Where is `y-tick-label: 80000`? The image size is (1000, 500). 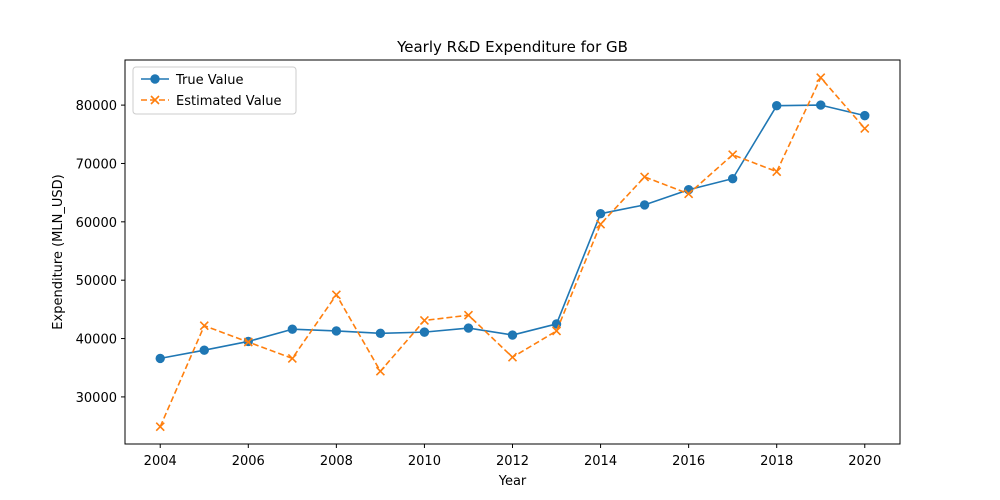
y-tick-label: 80000 is located at coordinates (96, 106).